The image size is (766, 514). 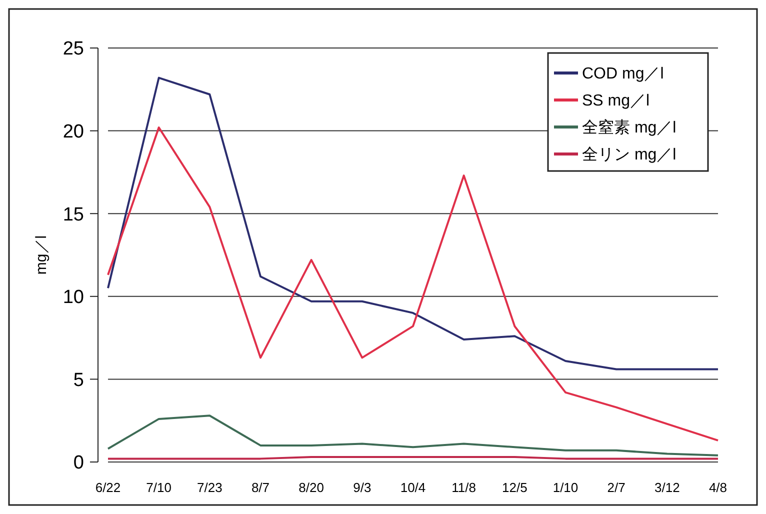 What do you see at coordinates (464, 487) in the screenshot?
I see `x-tick-label: 11/8` at bounding box center [464, 487].